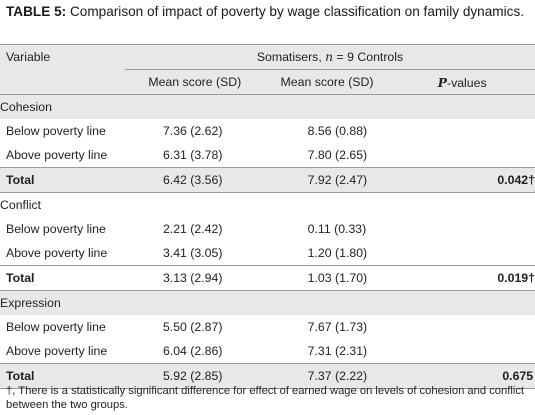 Image resolution: width=535 pixels, height=415 pixels. I want to click on cell-mean-1: 5.92 (2.85), so click(194, 376).